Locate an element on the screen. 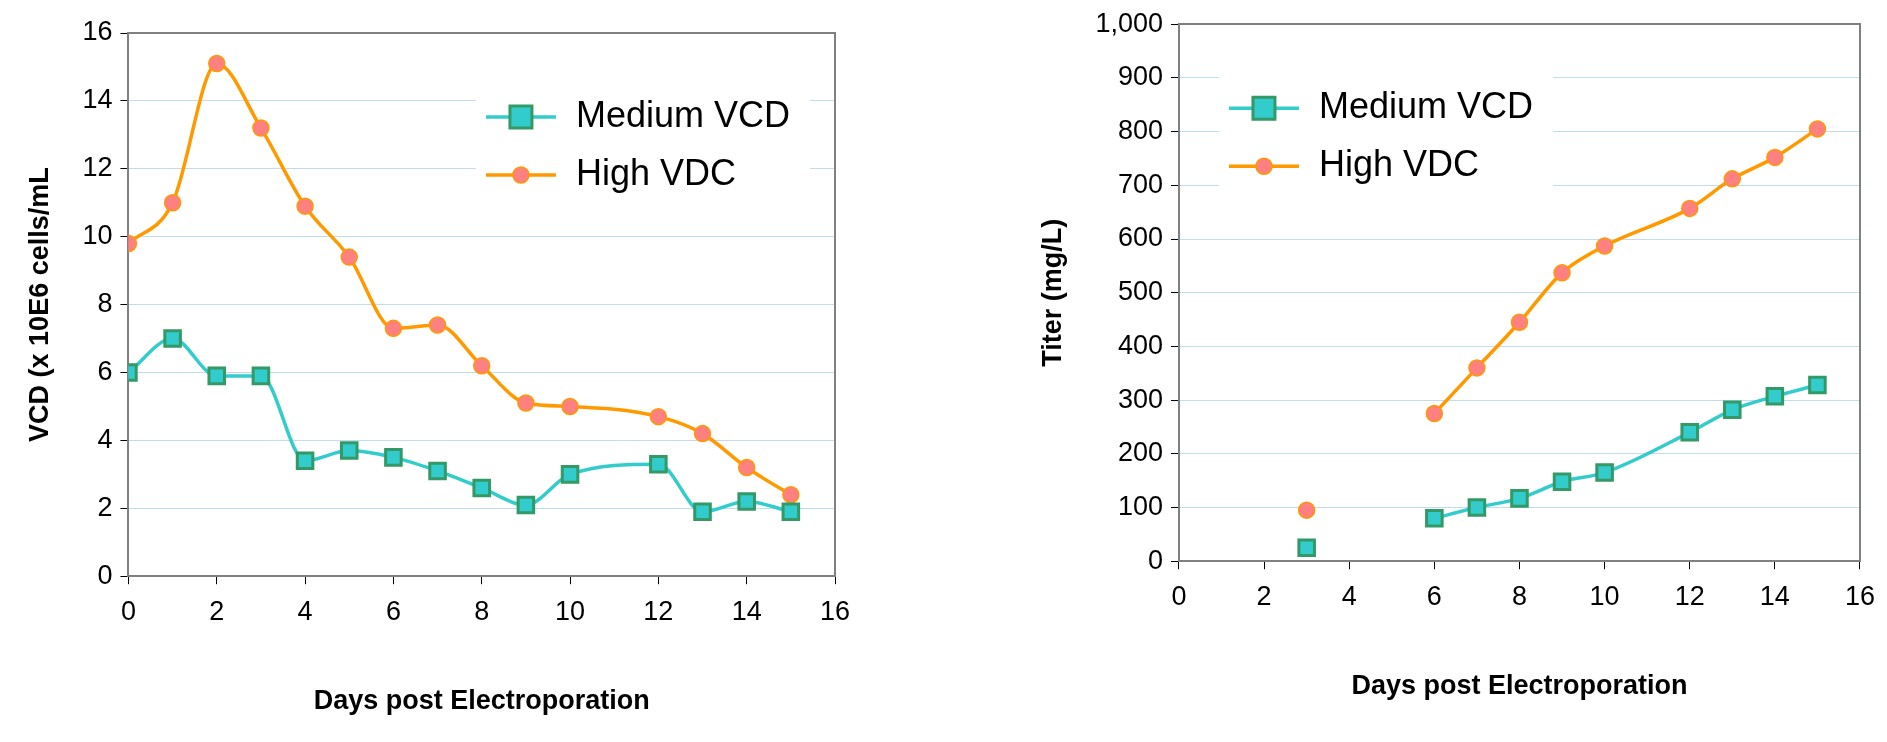  y-axis-title: Titer (mg/L) is located at coordinates (1051, 292).